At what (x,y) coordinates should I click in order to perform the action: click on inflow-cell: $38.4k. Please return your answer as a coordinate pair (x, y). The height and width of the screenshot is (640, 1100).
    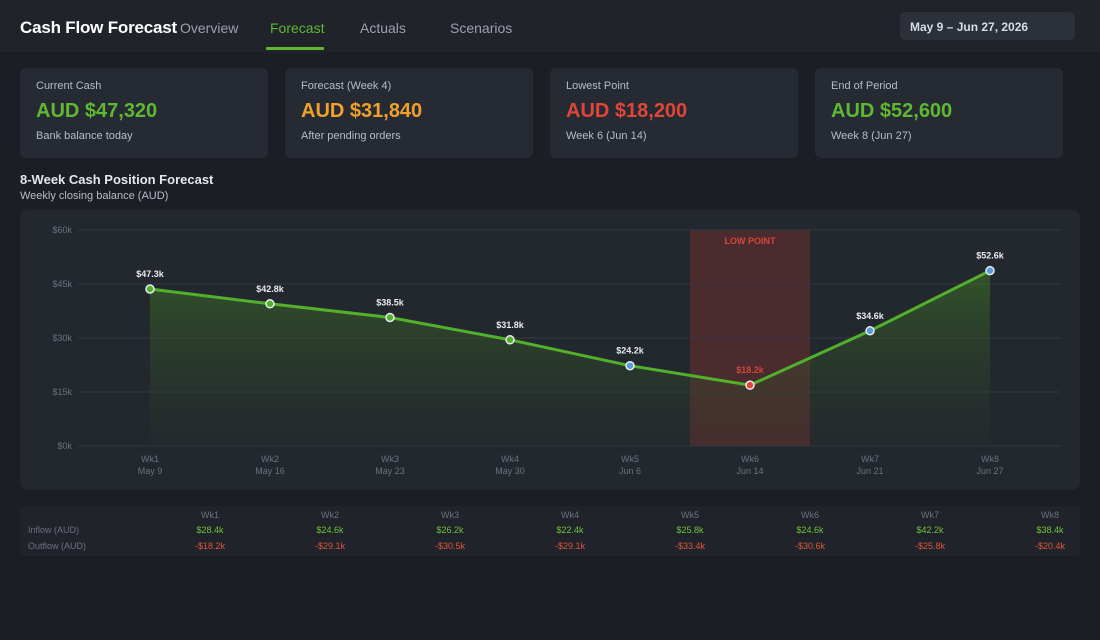
    Looking at the image, I should click on (1050, 530).